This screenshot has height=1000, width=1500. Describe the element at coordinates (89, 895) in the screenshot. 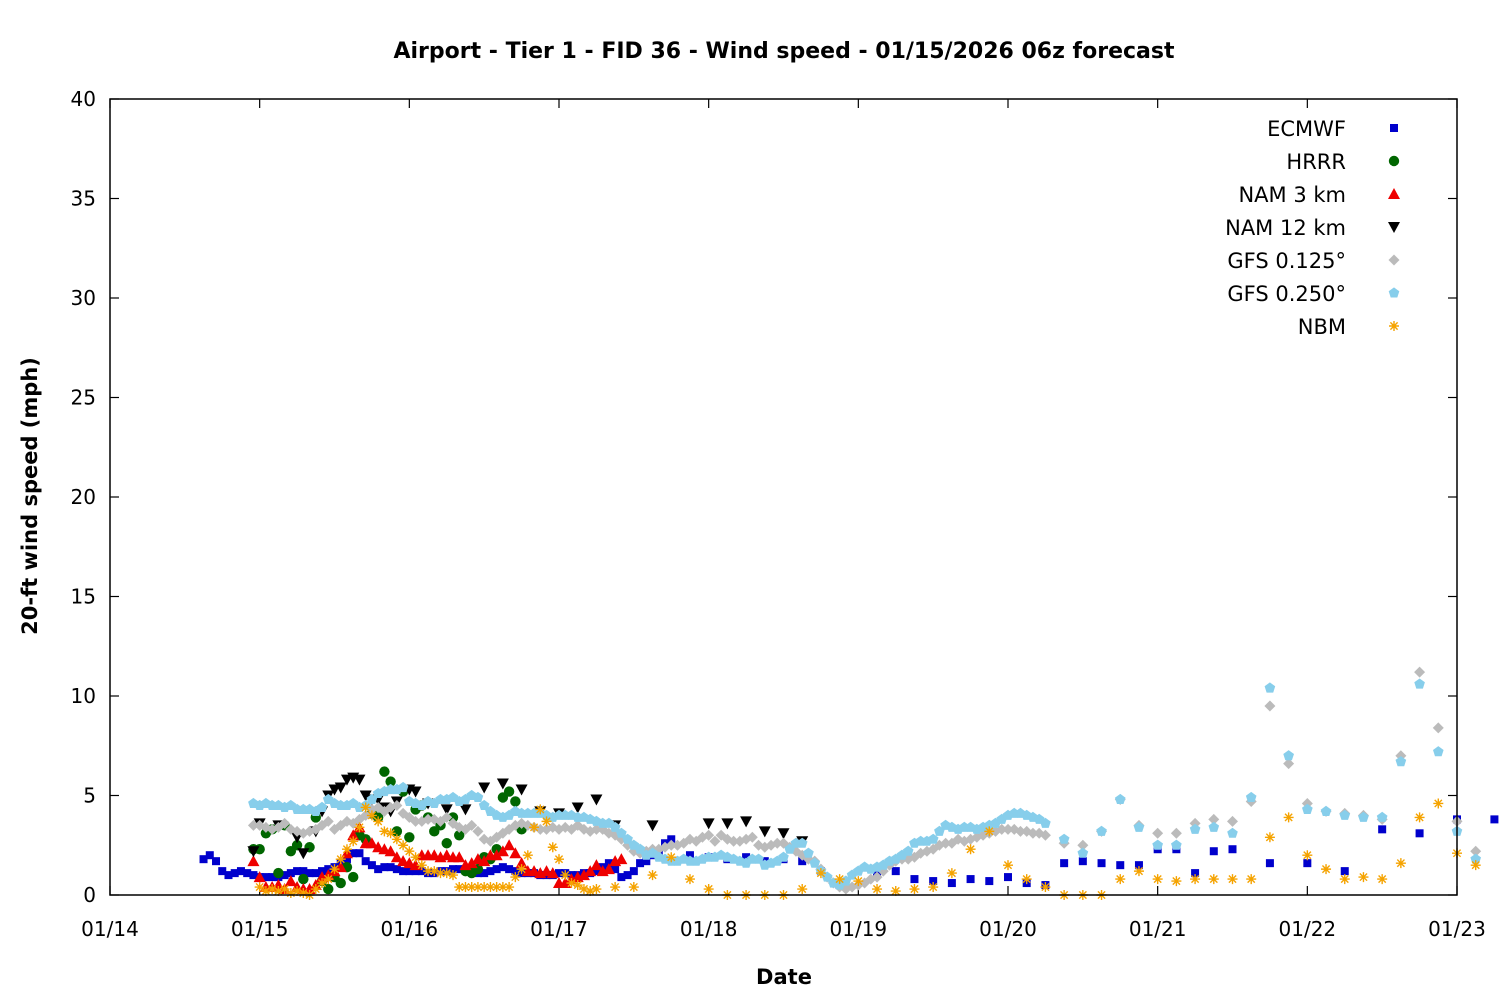

I see `y-tick-label: 0` at that location.